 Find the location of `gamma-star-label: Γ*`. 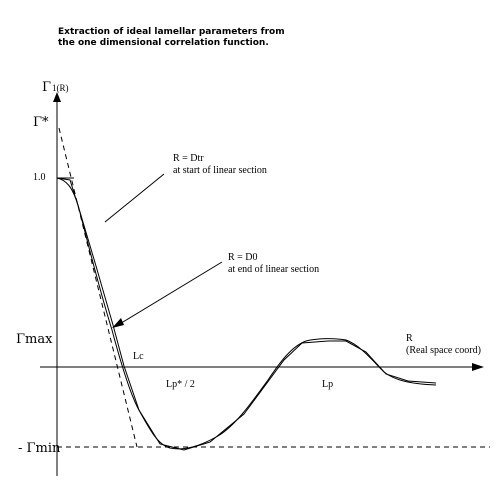

gamma-star-label: Γ* is located at coordinates (41, 122).